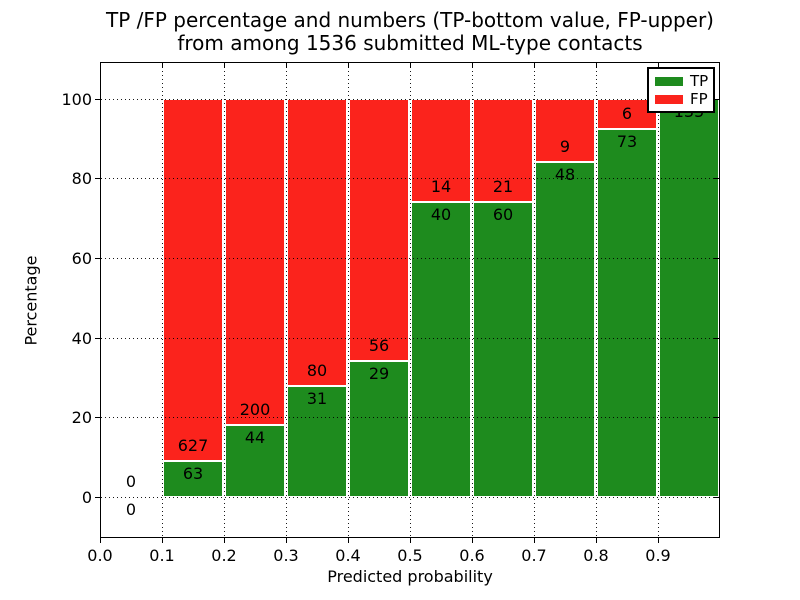  What do you see at coordinates (627, 141) in the screenshot?
I see `tp-count-label-bin8: 73` at bounding box center [627, 141].